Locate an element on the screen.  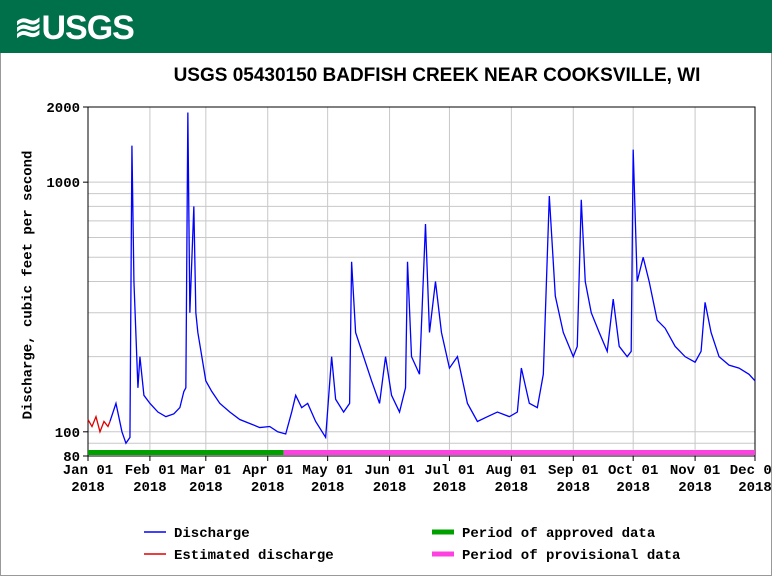
y-tick-label: 80 is located at coordinates (71, 458).